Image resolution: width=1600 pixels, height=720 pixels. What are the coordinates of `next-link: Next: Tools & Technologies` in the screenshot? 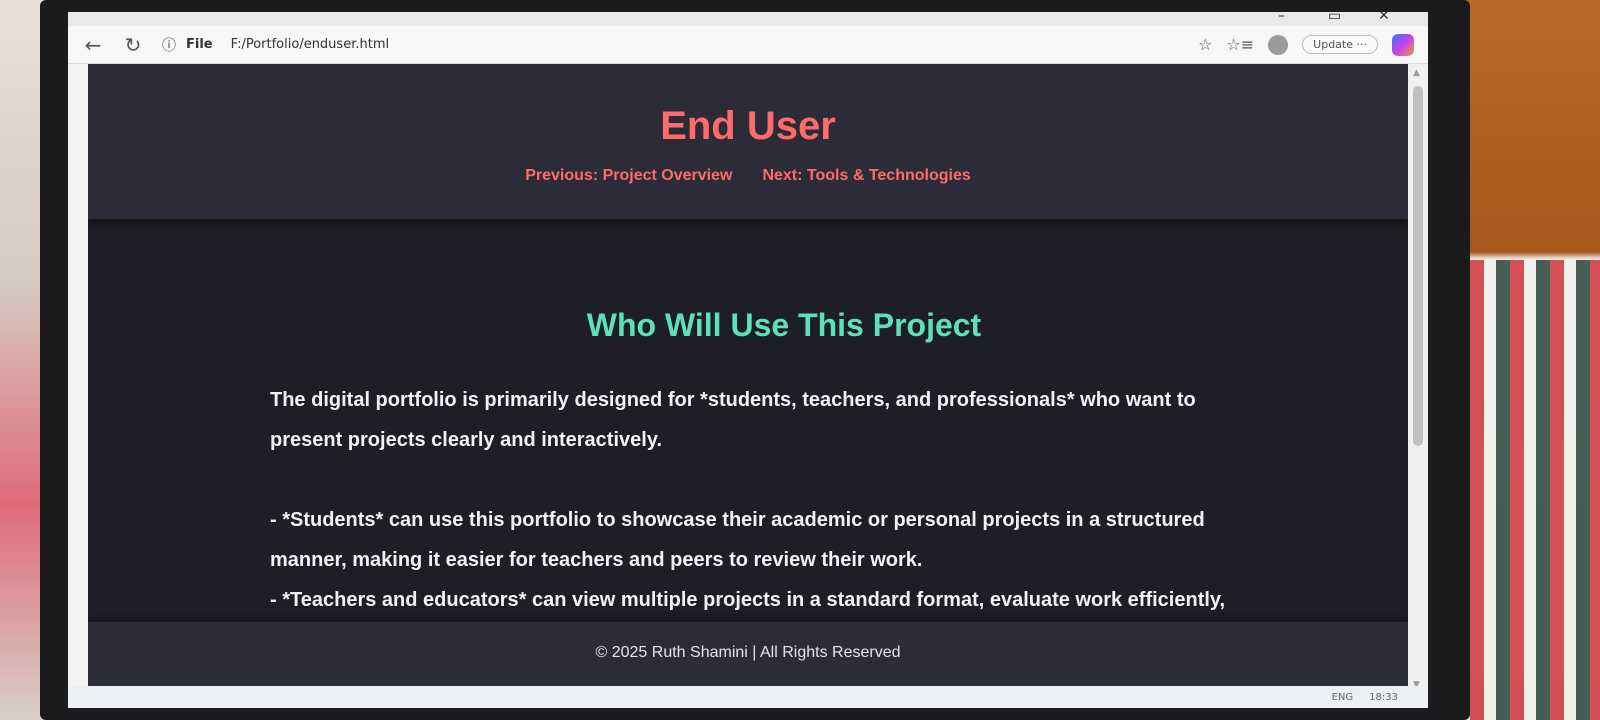 It's located at (866, 175).